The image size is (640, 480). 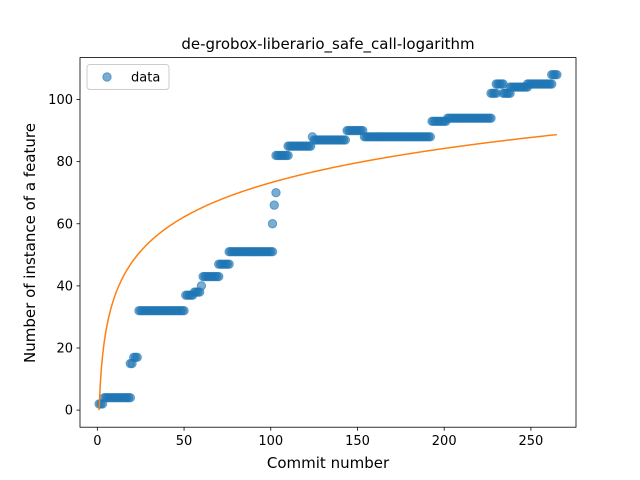 I want to click on y-tick-label: 40, so click(x=64, y=286).